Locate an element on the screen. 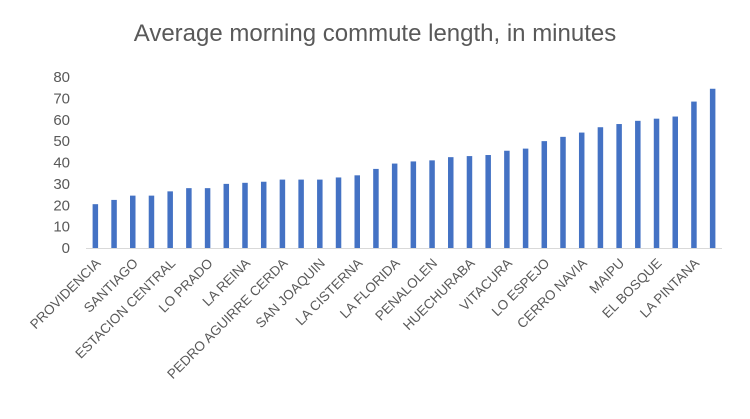 Image resolution: width=750 pixels, height=419 pixels. y-tick-label: 80 is located at coordinates (61, 77).